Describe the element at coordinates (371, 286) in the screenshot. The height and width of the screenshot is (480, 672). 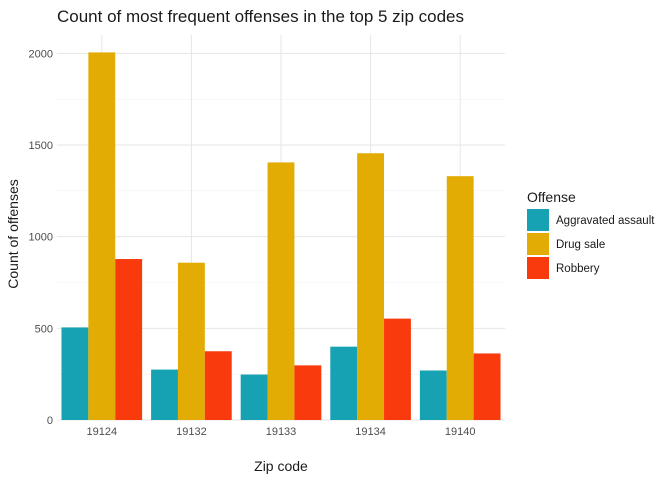
I see `bar-19134-drug-sale` at that location.